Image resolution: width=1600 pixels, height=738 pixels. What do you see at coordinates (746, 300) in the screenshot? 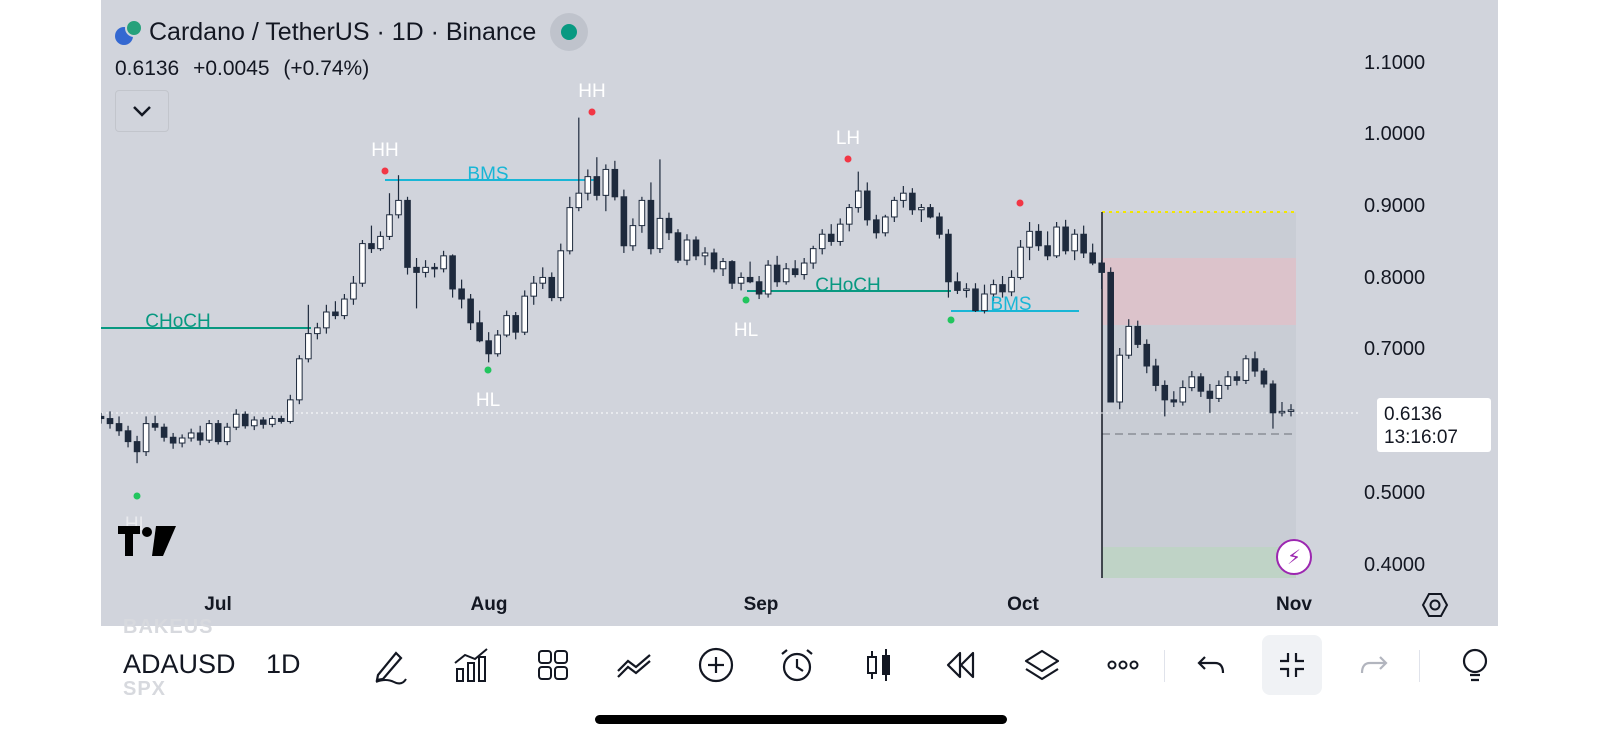
I see `swing-low-dot` at bounding box center [746, 300].